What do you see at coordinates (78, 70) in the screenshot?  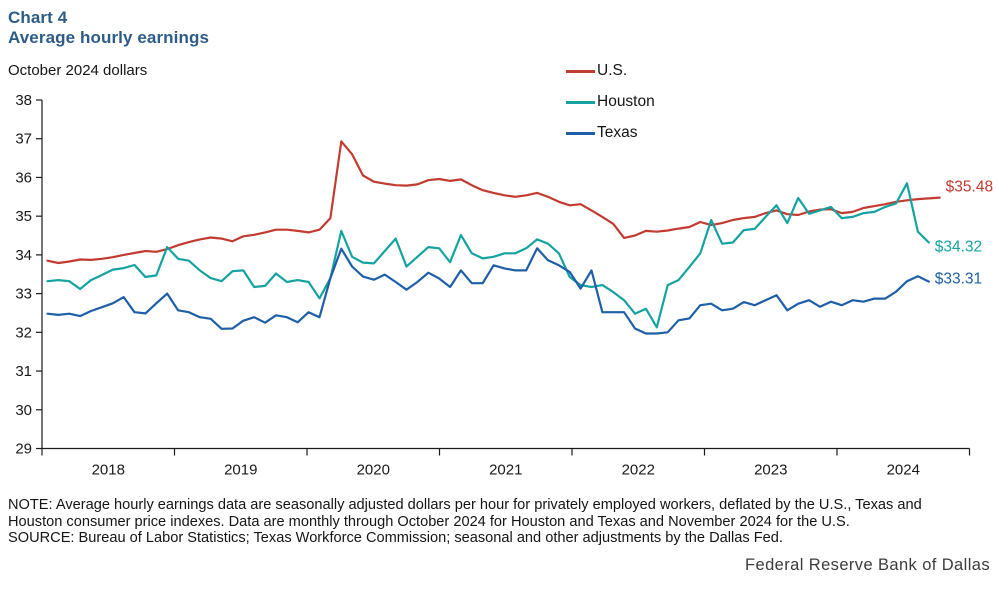 I see `units-label: October 2024 dollars` at bounding box center [78, 70].